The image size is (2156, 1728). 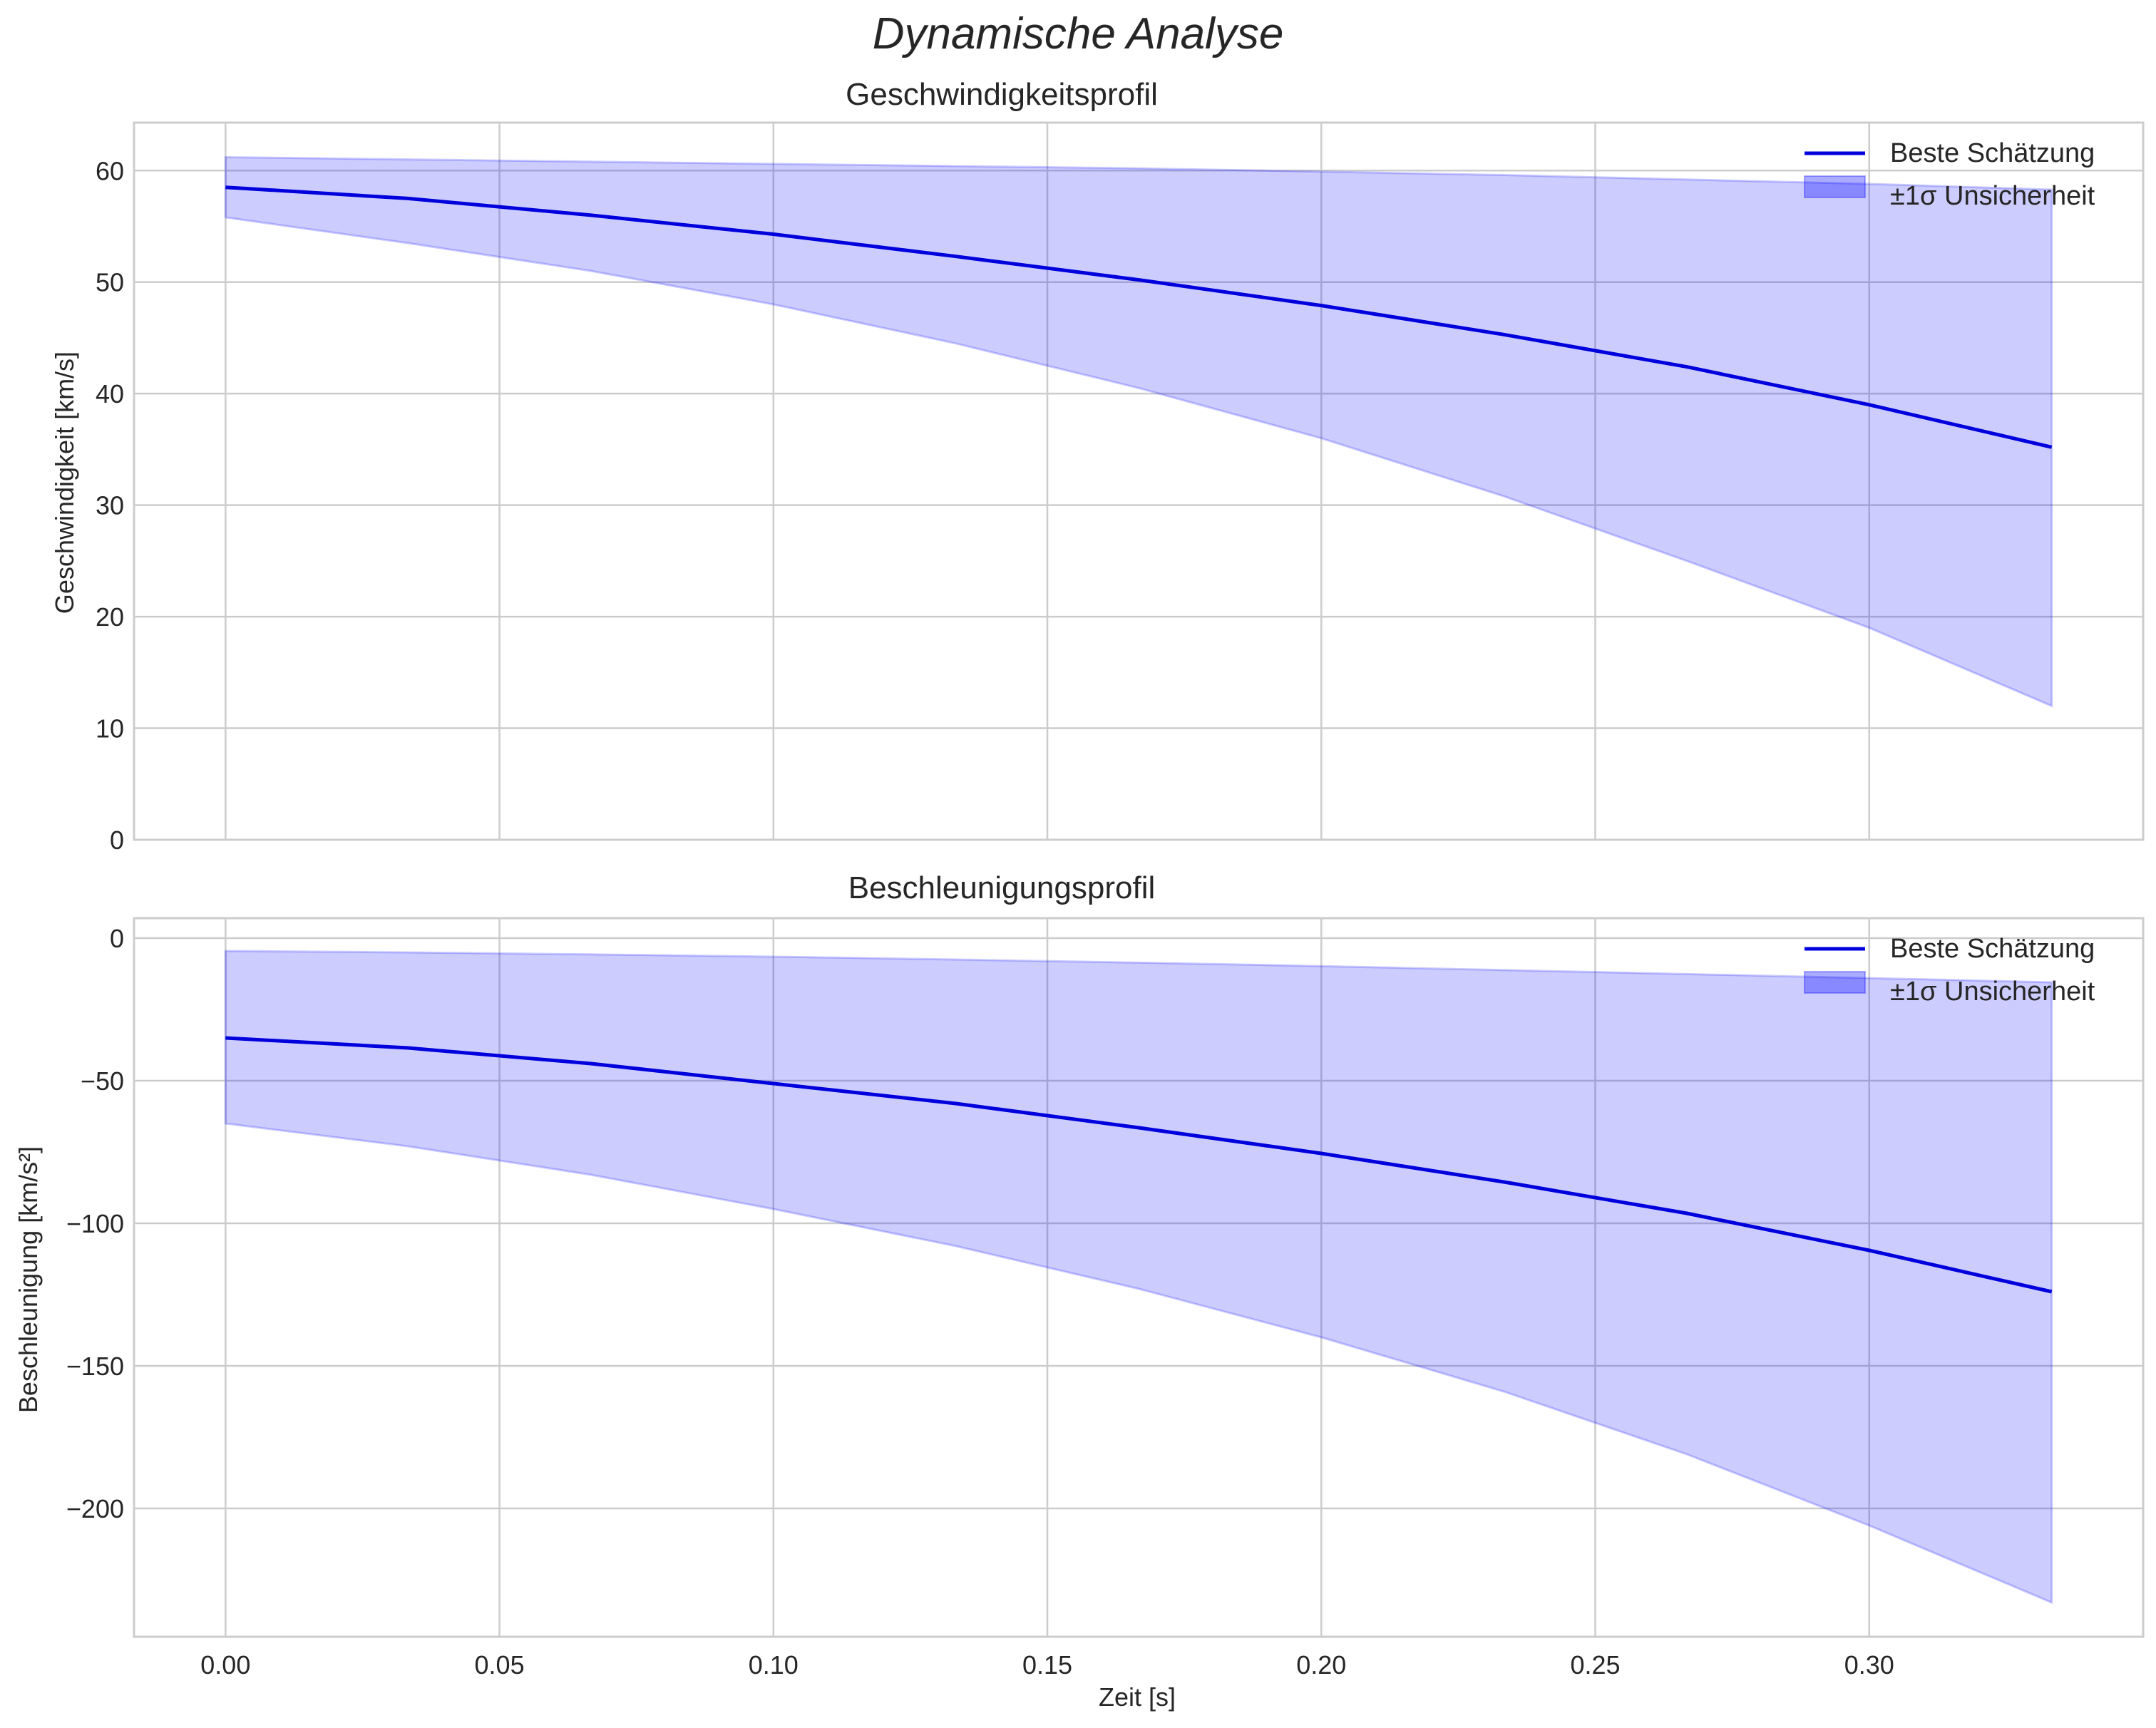 I want to click on x-tick-label: 0.20, so click(x=1321, y=1665).